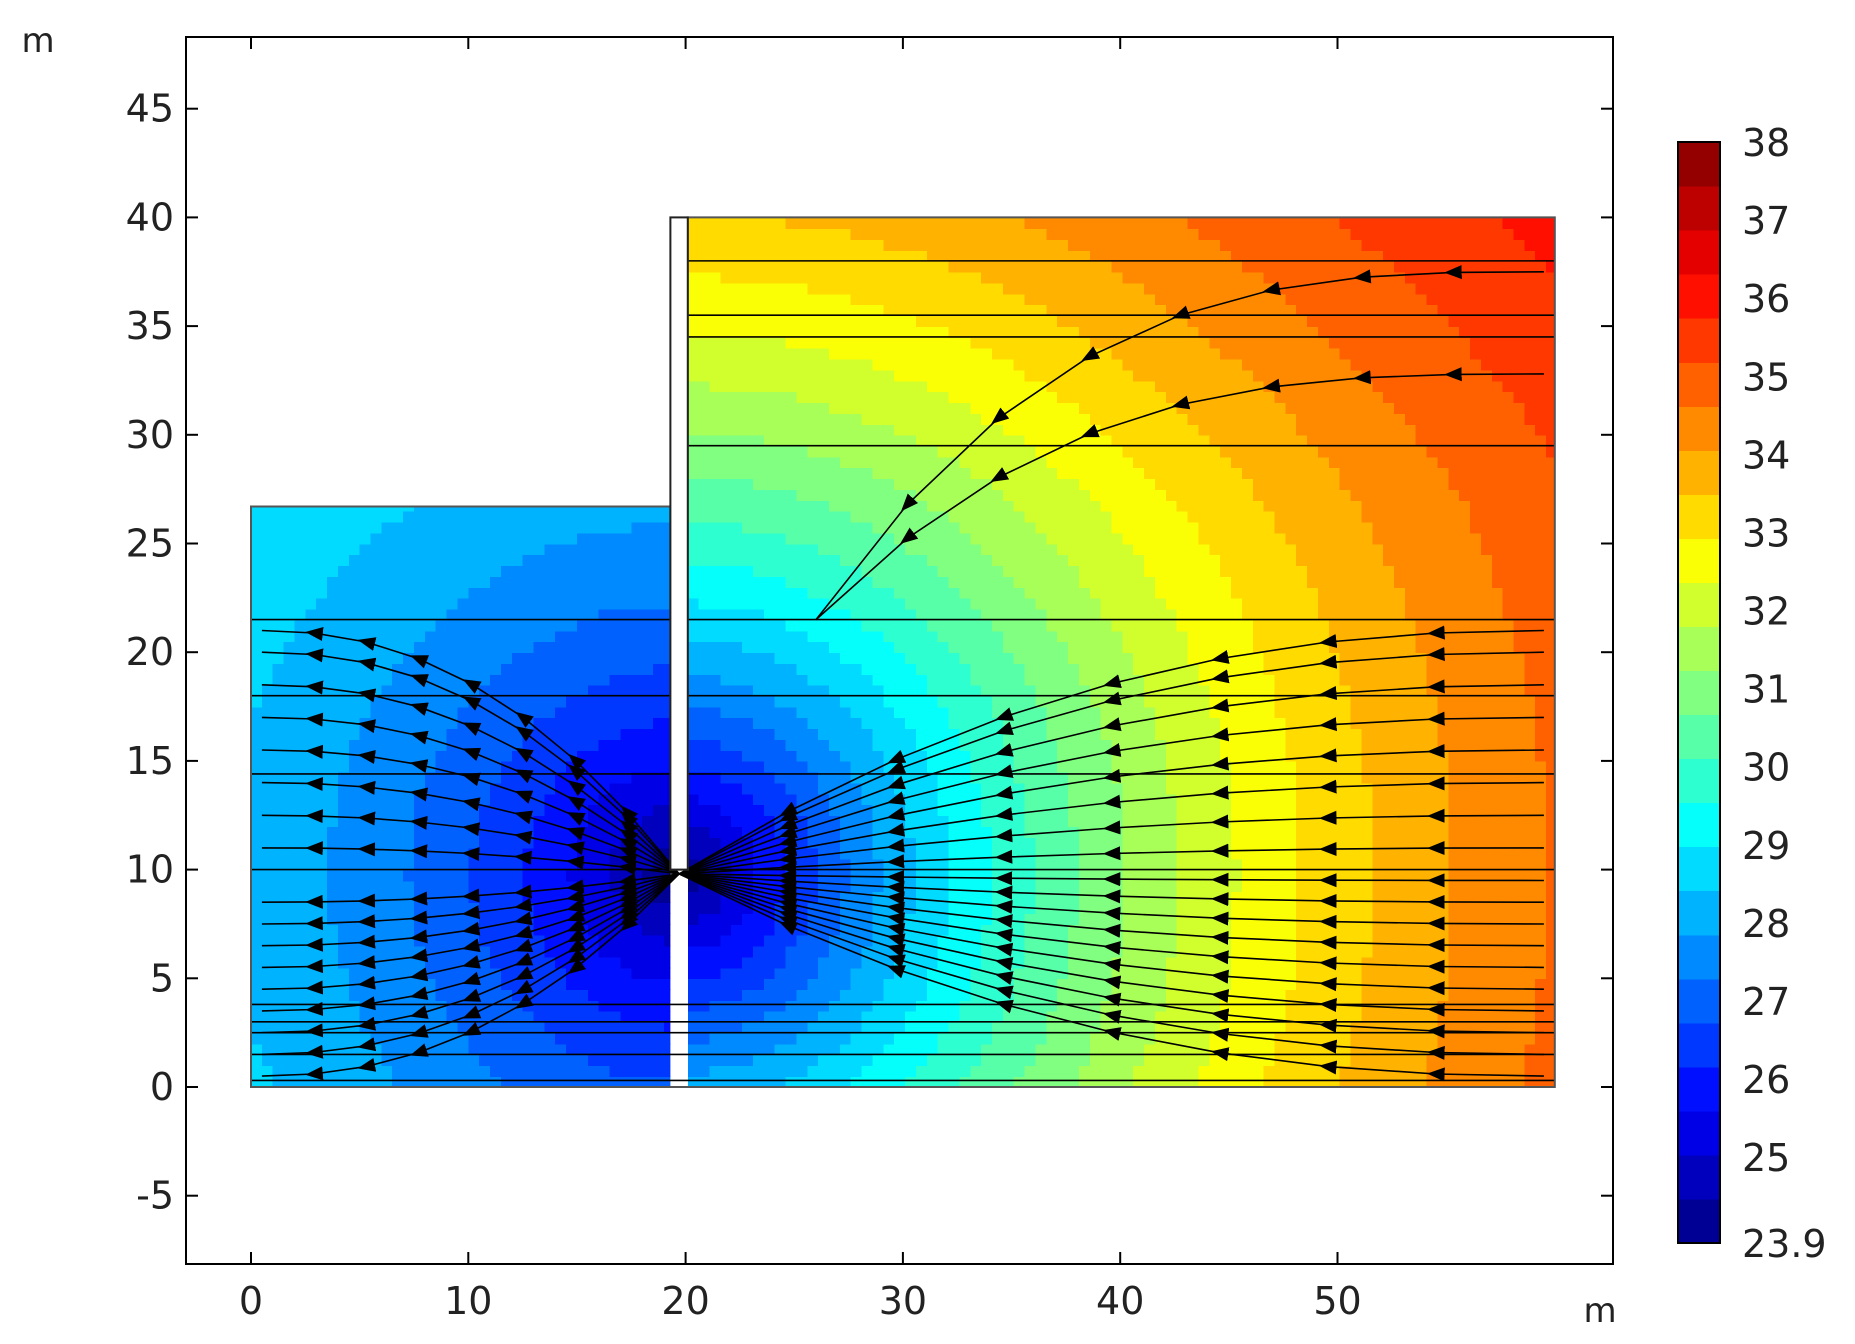 The image size is (1855, 1344). What do you see at coordinates (162, 1087) in the screenshot?
I see `y-tick-label: 0` at bounding box center [162, 1087].